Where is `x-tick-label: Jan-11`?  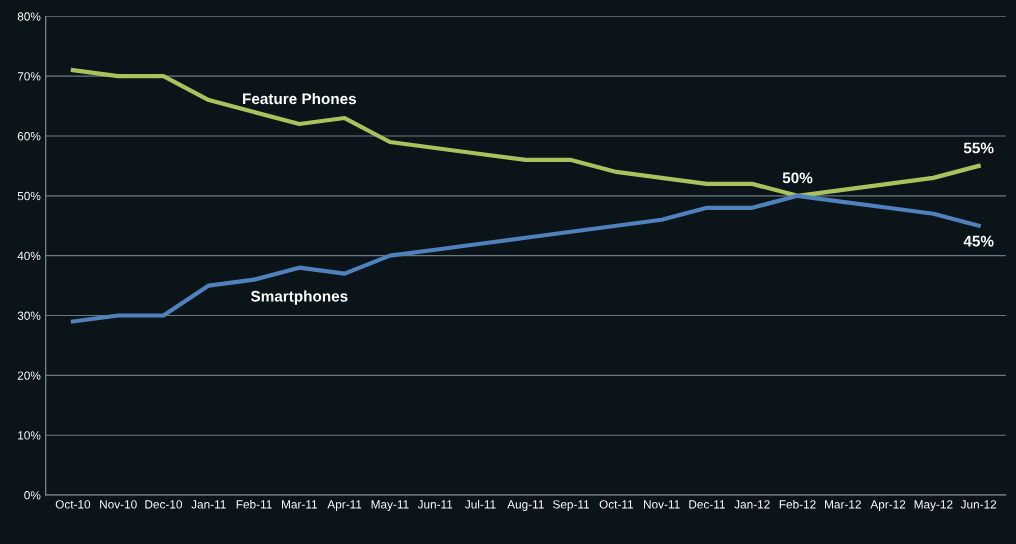 x-tick-label: Jan-11 is located at coordinates (208, 504).